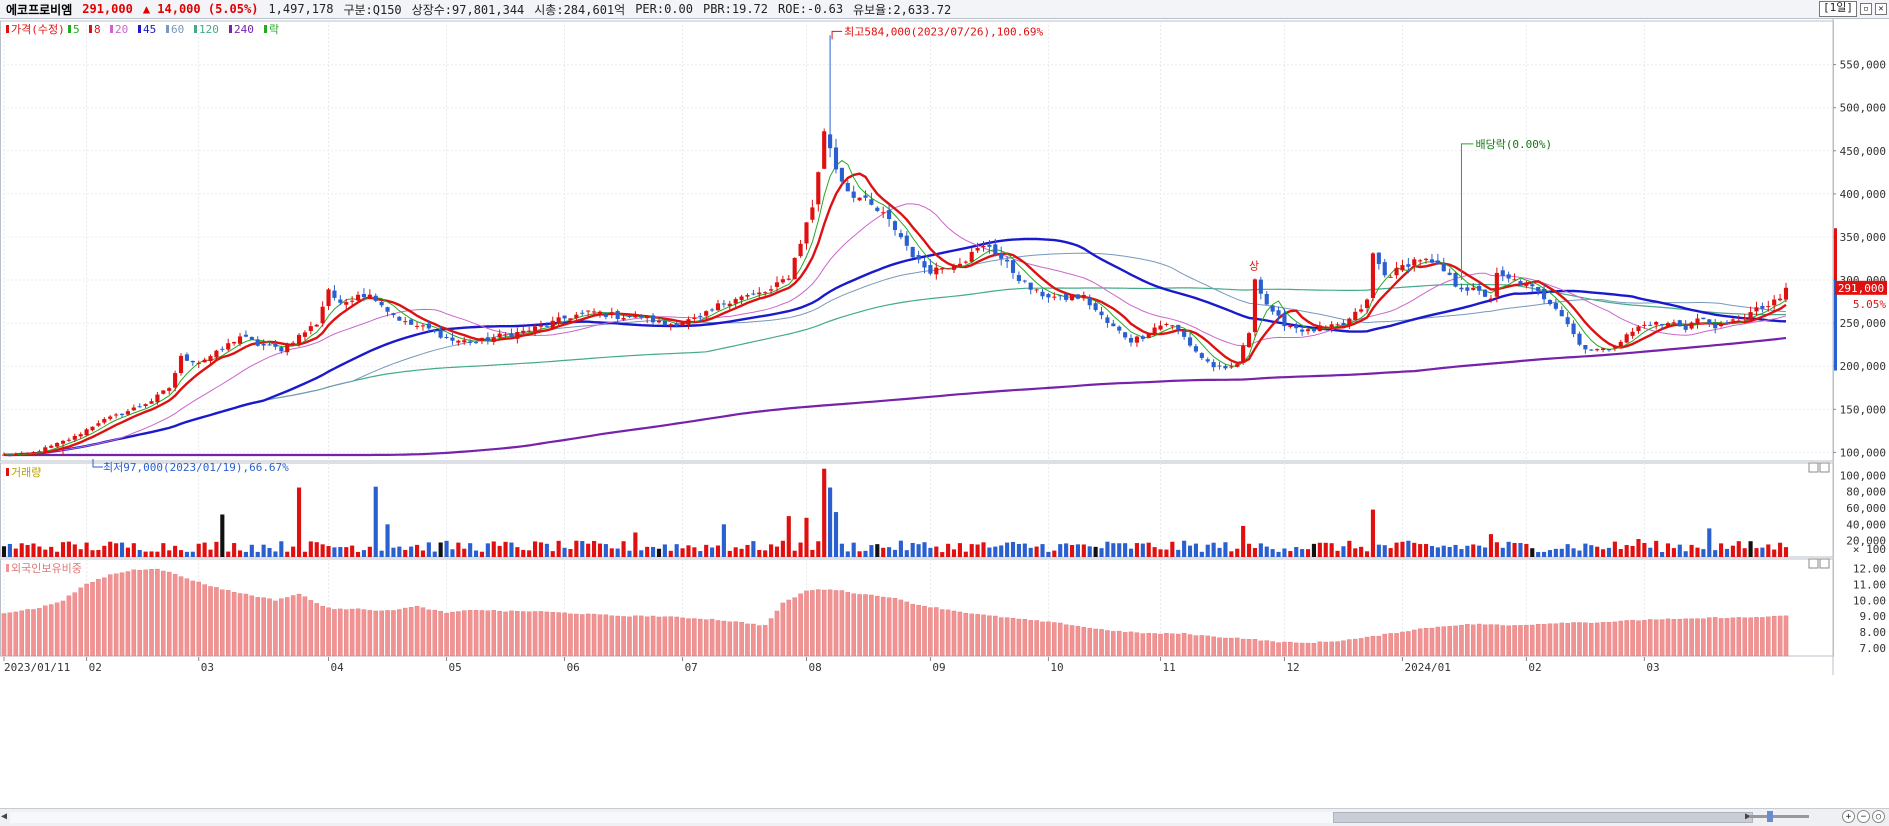  What do you see at coordinates (1543, 817) in the screenshot?
I see `scroll-thumb` at bounding box center [1543, 817].